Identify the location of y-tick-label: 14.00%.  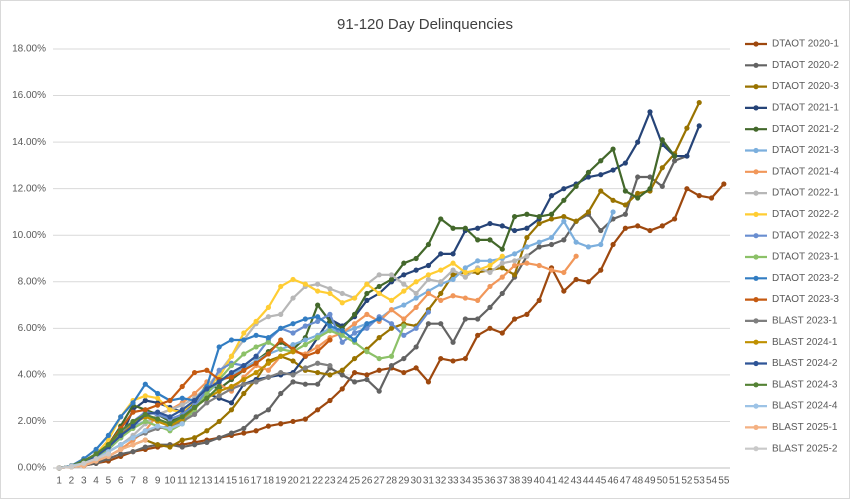
(29, 142).